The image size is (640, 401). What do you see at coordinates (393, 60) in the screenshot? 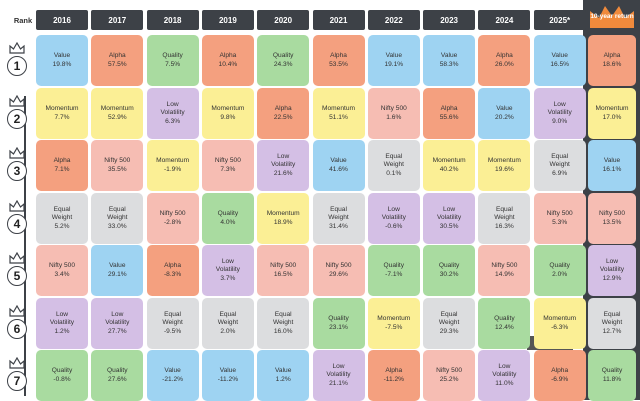
I see `factor-cell: Value 19.1%` at bounding box center [393, 60].